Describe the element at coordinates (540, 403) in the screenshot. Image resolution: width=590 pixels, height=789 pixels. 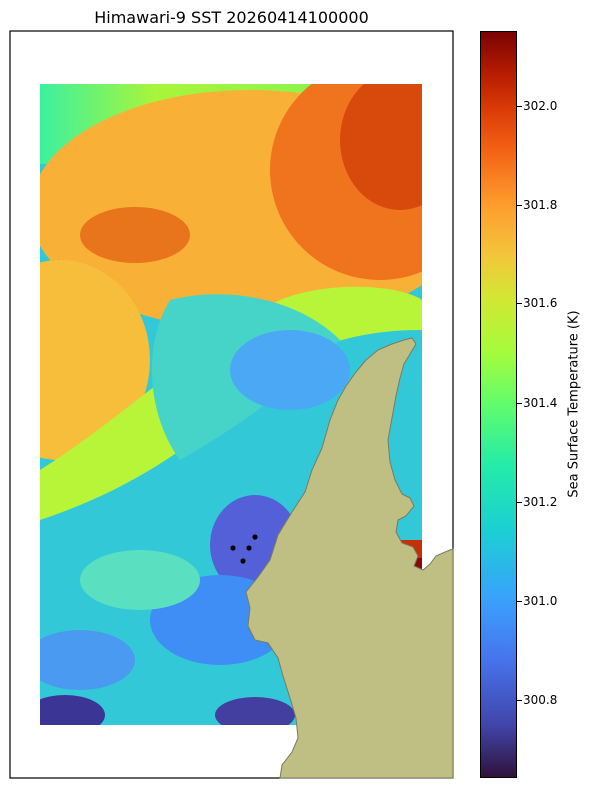
I see `colorbar-tick-label: 301.4` at that location.